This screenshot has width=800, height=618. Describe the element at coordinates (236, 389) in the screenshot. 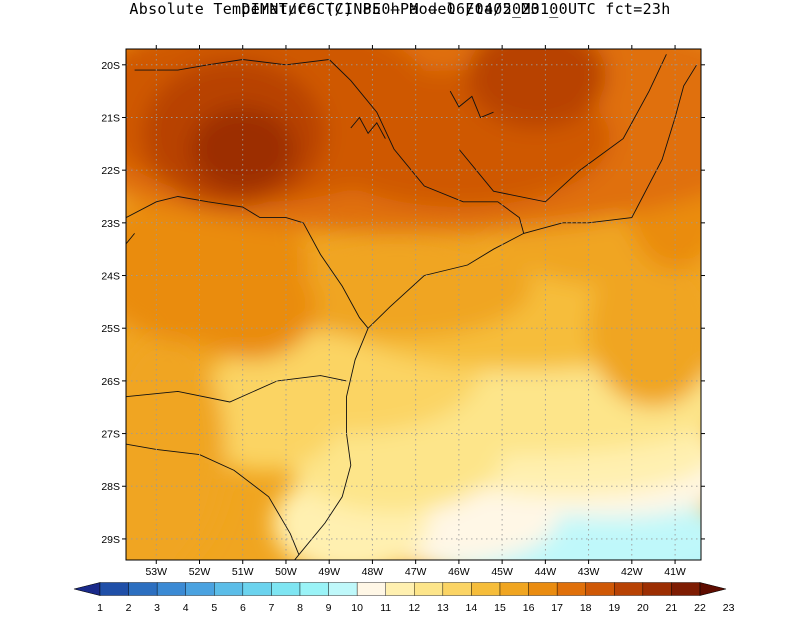

I see `border-pr-sc` at that location.